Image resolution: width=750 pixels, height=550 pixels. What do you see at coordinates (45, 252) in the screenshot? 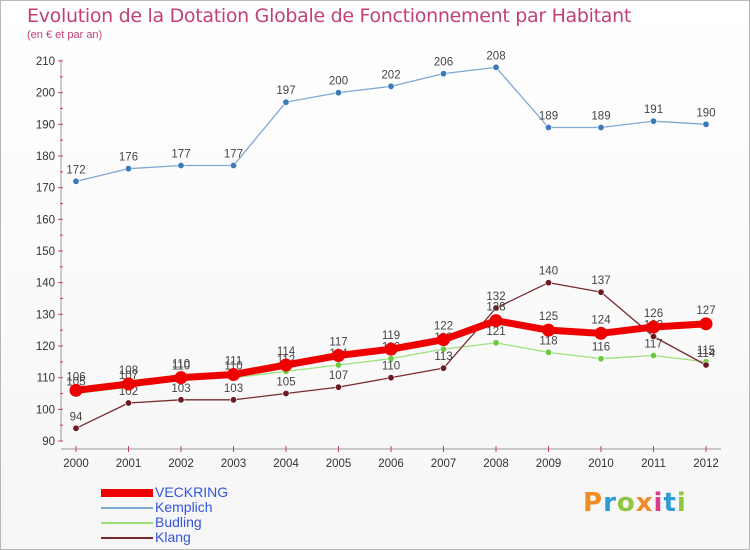
I see `y-tick-label: 150` at bounding box center [45, 252].